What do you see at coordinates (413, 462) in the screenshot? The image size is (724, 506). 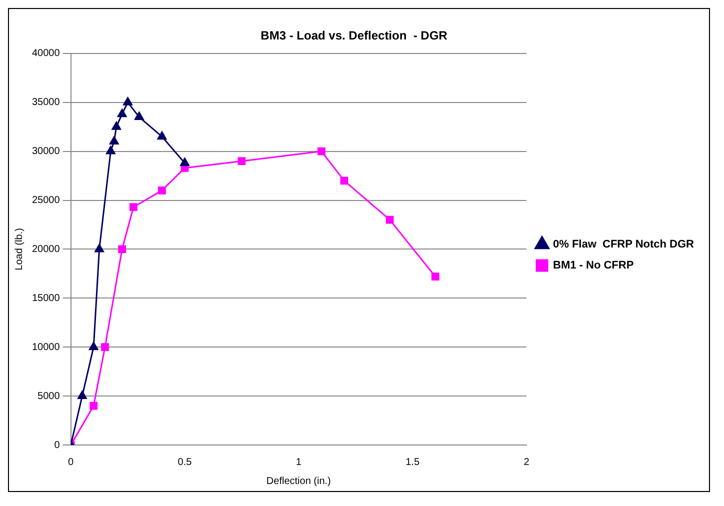 I see `x-tick-label: 1.5` at bounding box center [413, 462].